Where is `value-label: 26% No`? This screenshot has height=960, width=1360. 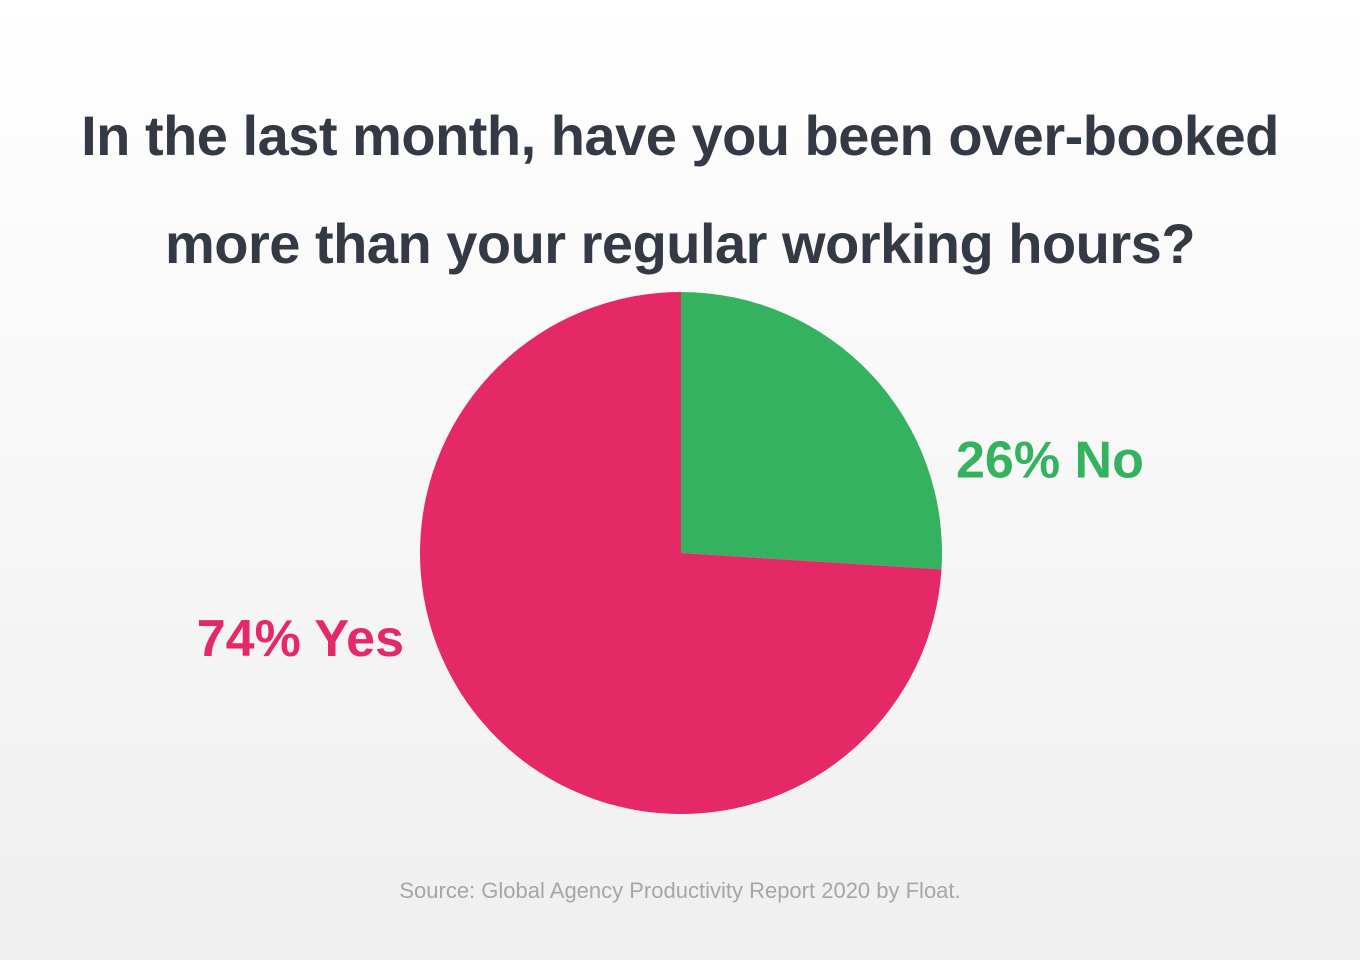
value-label: 26% No is located at coordinates (1050, 460).